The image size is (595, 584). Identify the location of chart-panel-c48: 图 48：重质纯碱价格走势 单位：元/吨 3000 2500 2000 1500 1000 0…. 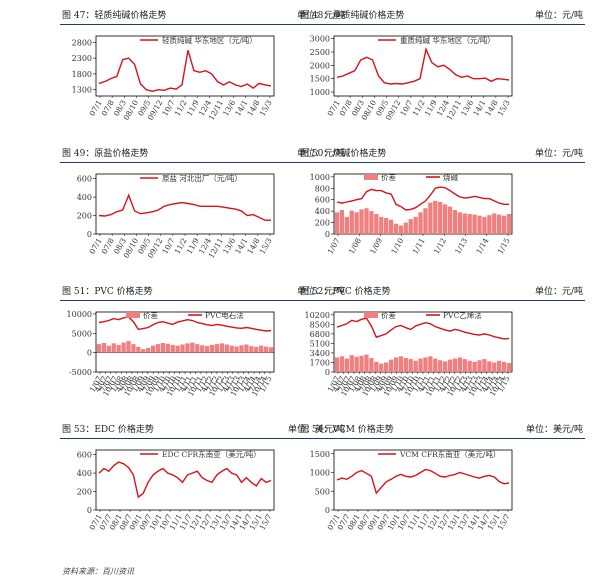
(441, 75).